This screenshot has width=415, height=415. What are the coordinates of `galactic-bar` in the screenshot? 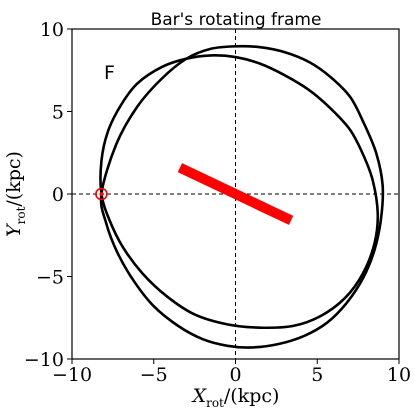 It's located at (235, 194).